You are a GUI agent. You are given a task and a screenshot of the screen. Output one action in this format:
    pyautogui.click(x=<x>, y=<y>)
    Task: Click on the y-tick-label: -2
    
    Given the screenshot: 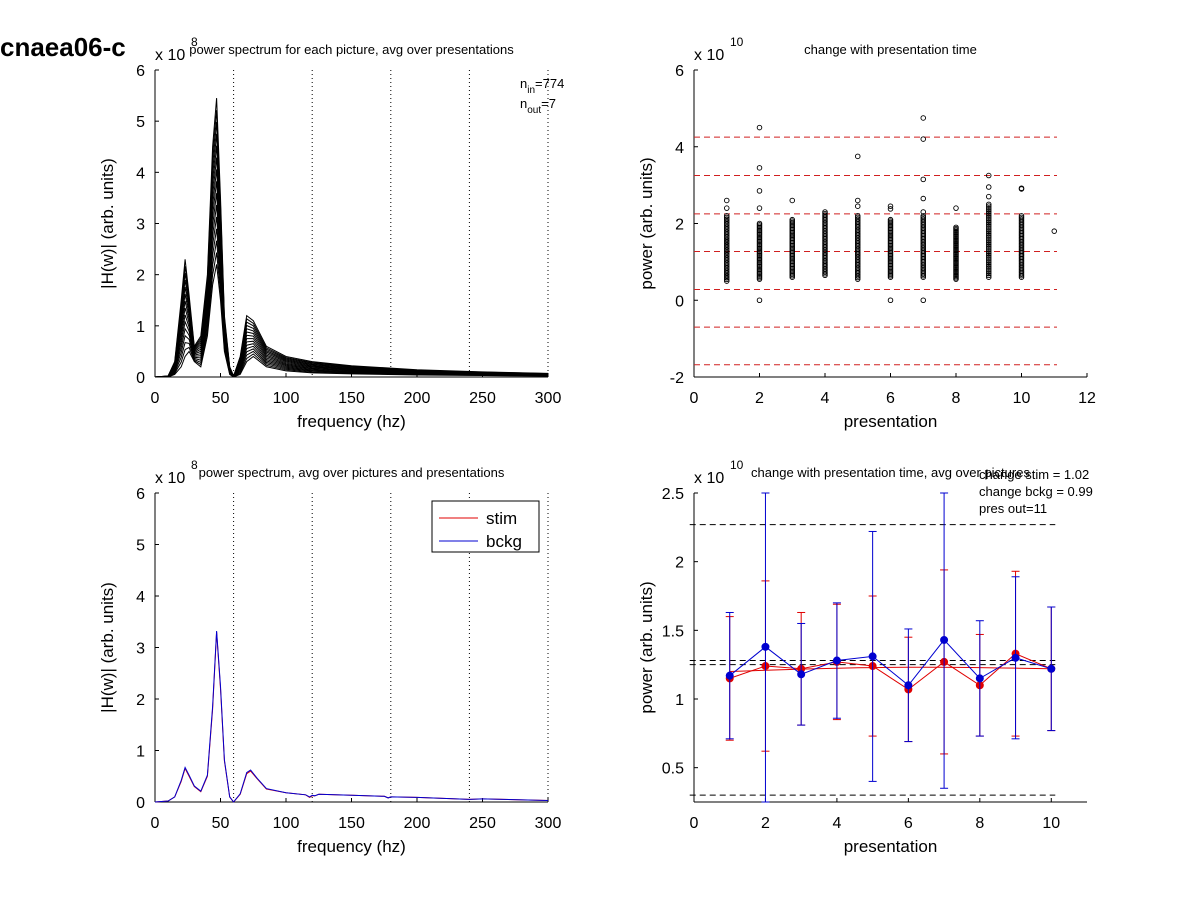 What is the action you would take?
    pyautogui.click(x=677, y=378)
    